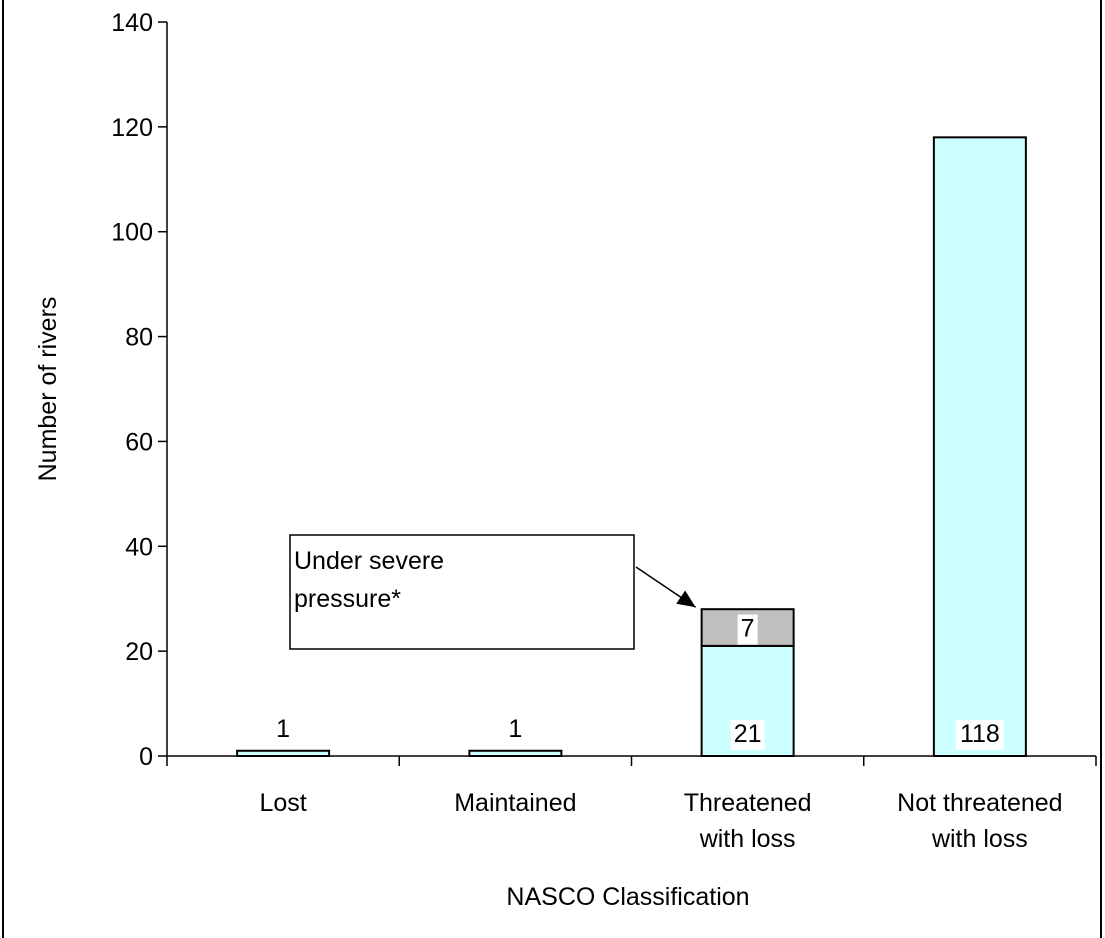 This screenshot has height=938, width=1105. Describe the element at coordinates (132, 23) in the screenshot. I see `y-tick-label: 140` at that location.